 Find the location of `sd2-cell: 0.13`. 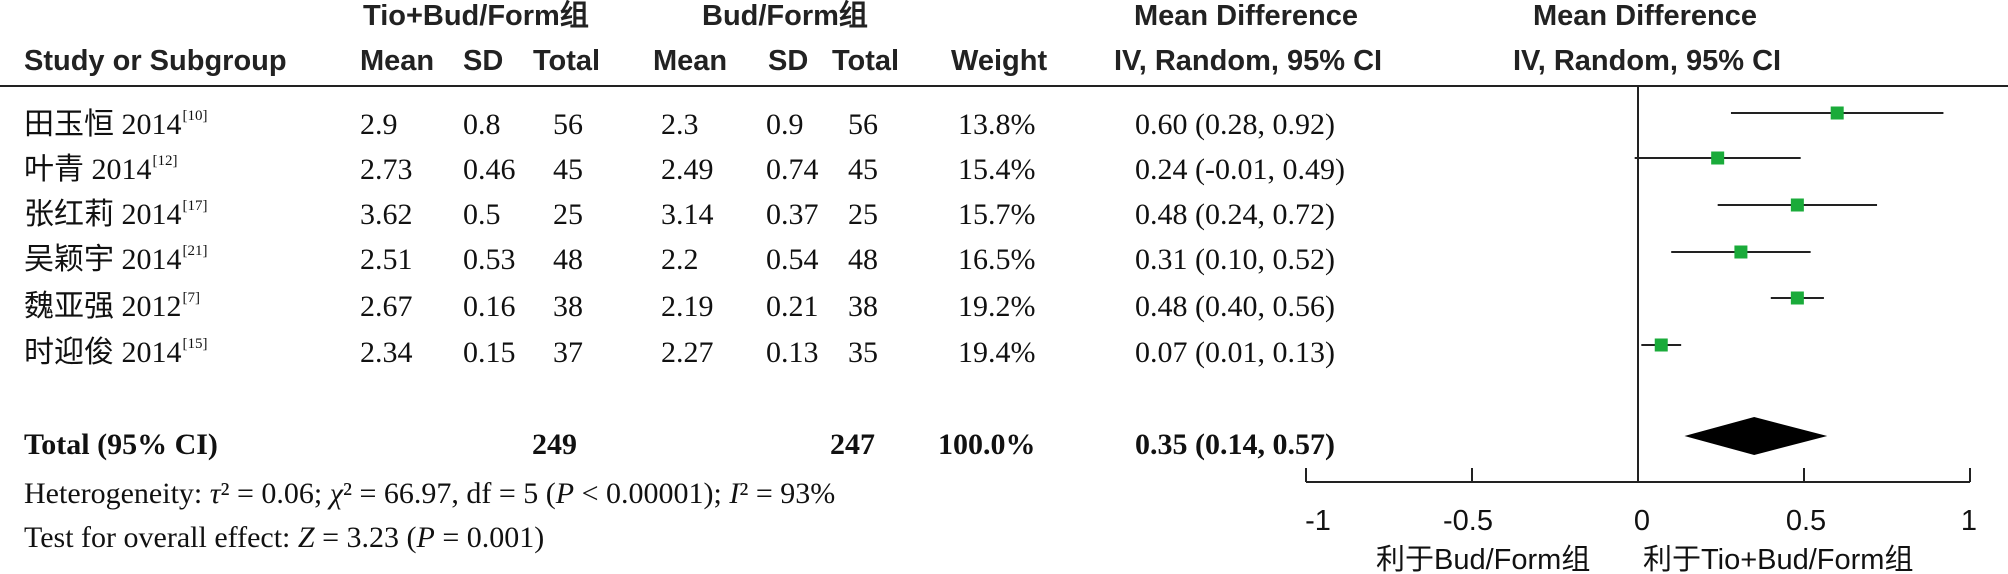

sd2-cell: 0.13 is located at coordinates (792, 352).